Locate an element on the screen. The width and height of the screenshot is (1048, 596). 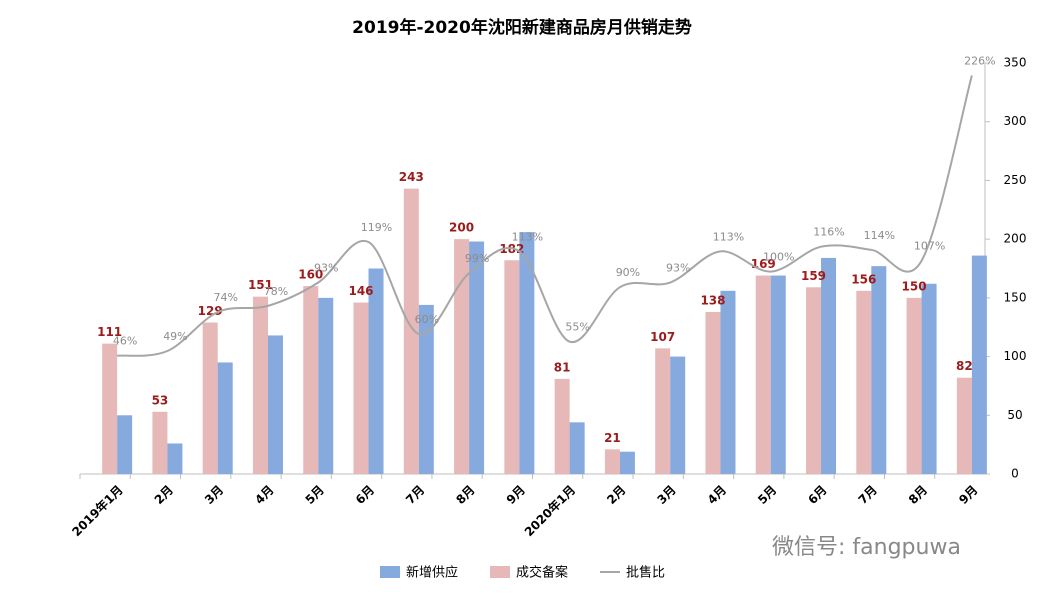
value-label: 156 is located at coordinates (863, 279).